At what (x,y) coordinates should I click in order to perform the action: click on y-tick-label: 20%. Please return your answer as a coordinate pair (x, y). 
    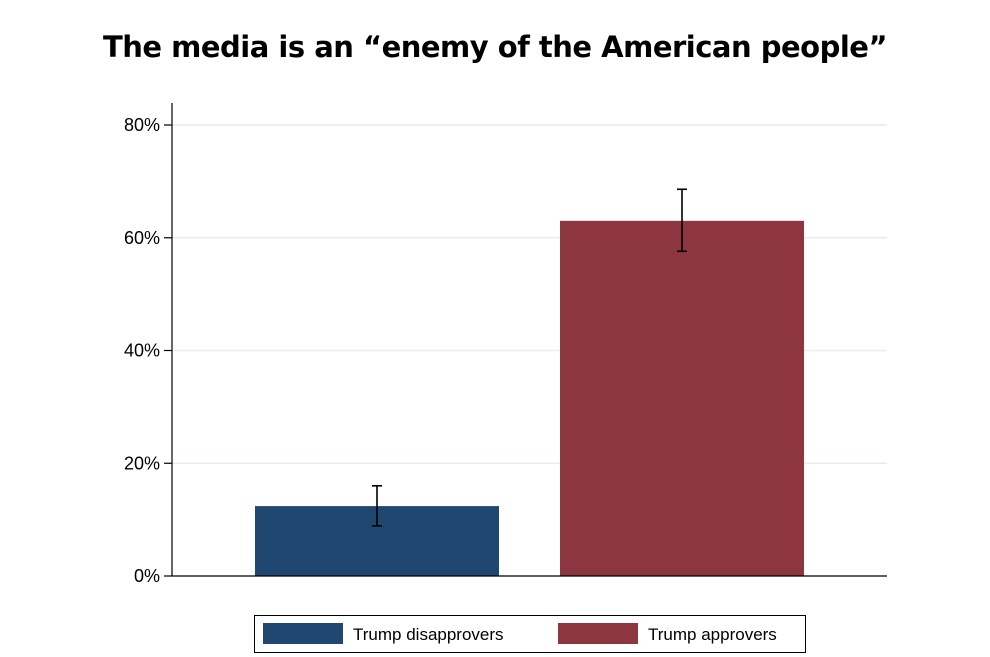
    Looking at the image, I should click on (142, 463).